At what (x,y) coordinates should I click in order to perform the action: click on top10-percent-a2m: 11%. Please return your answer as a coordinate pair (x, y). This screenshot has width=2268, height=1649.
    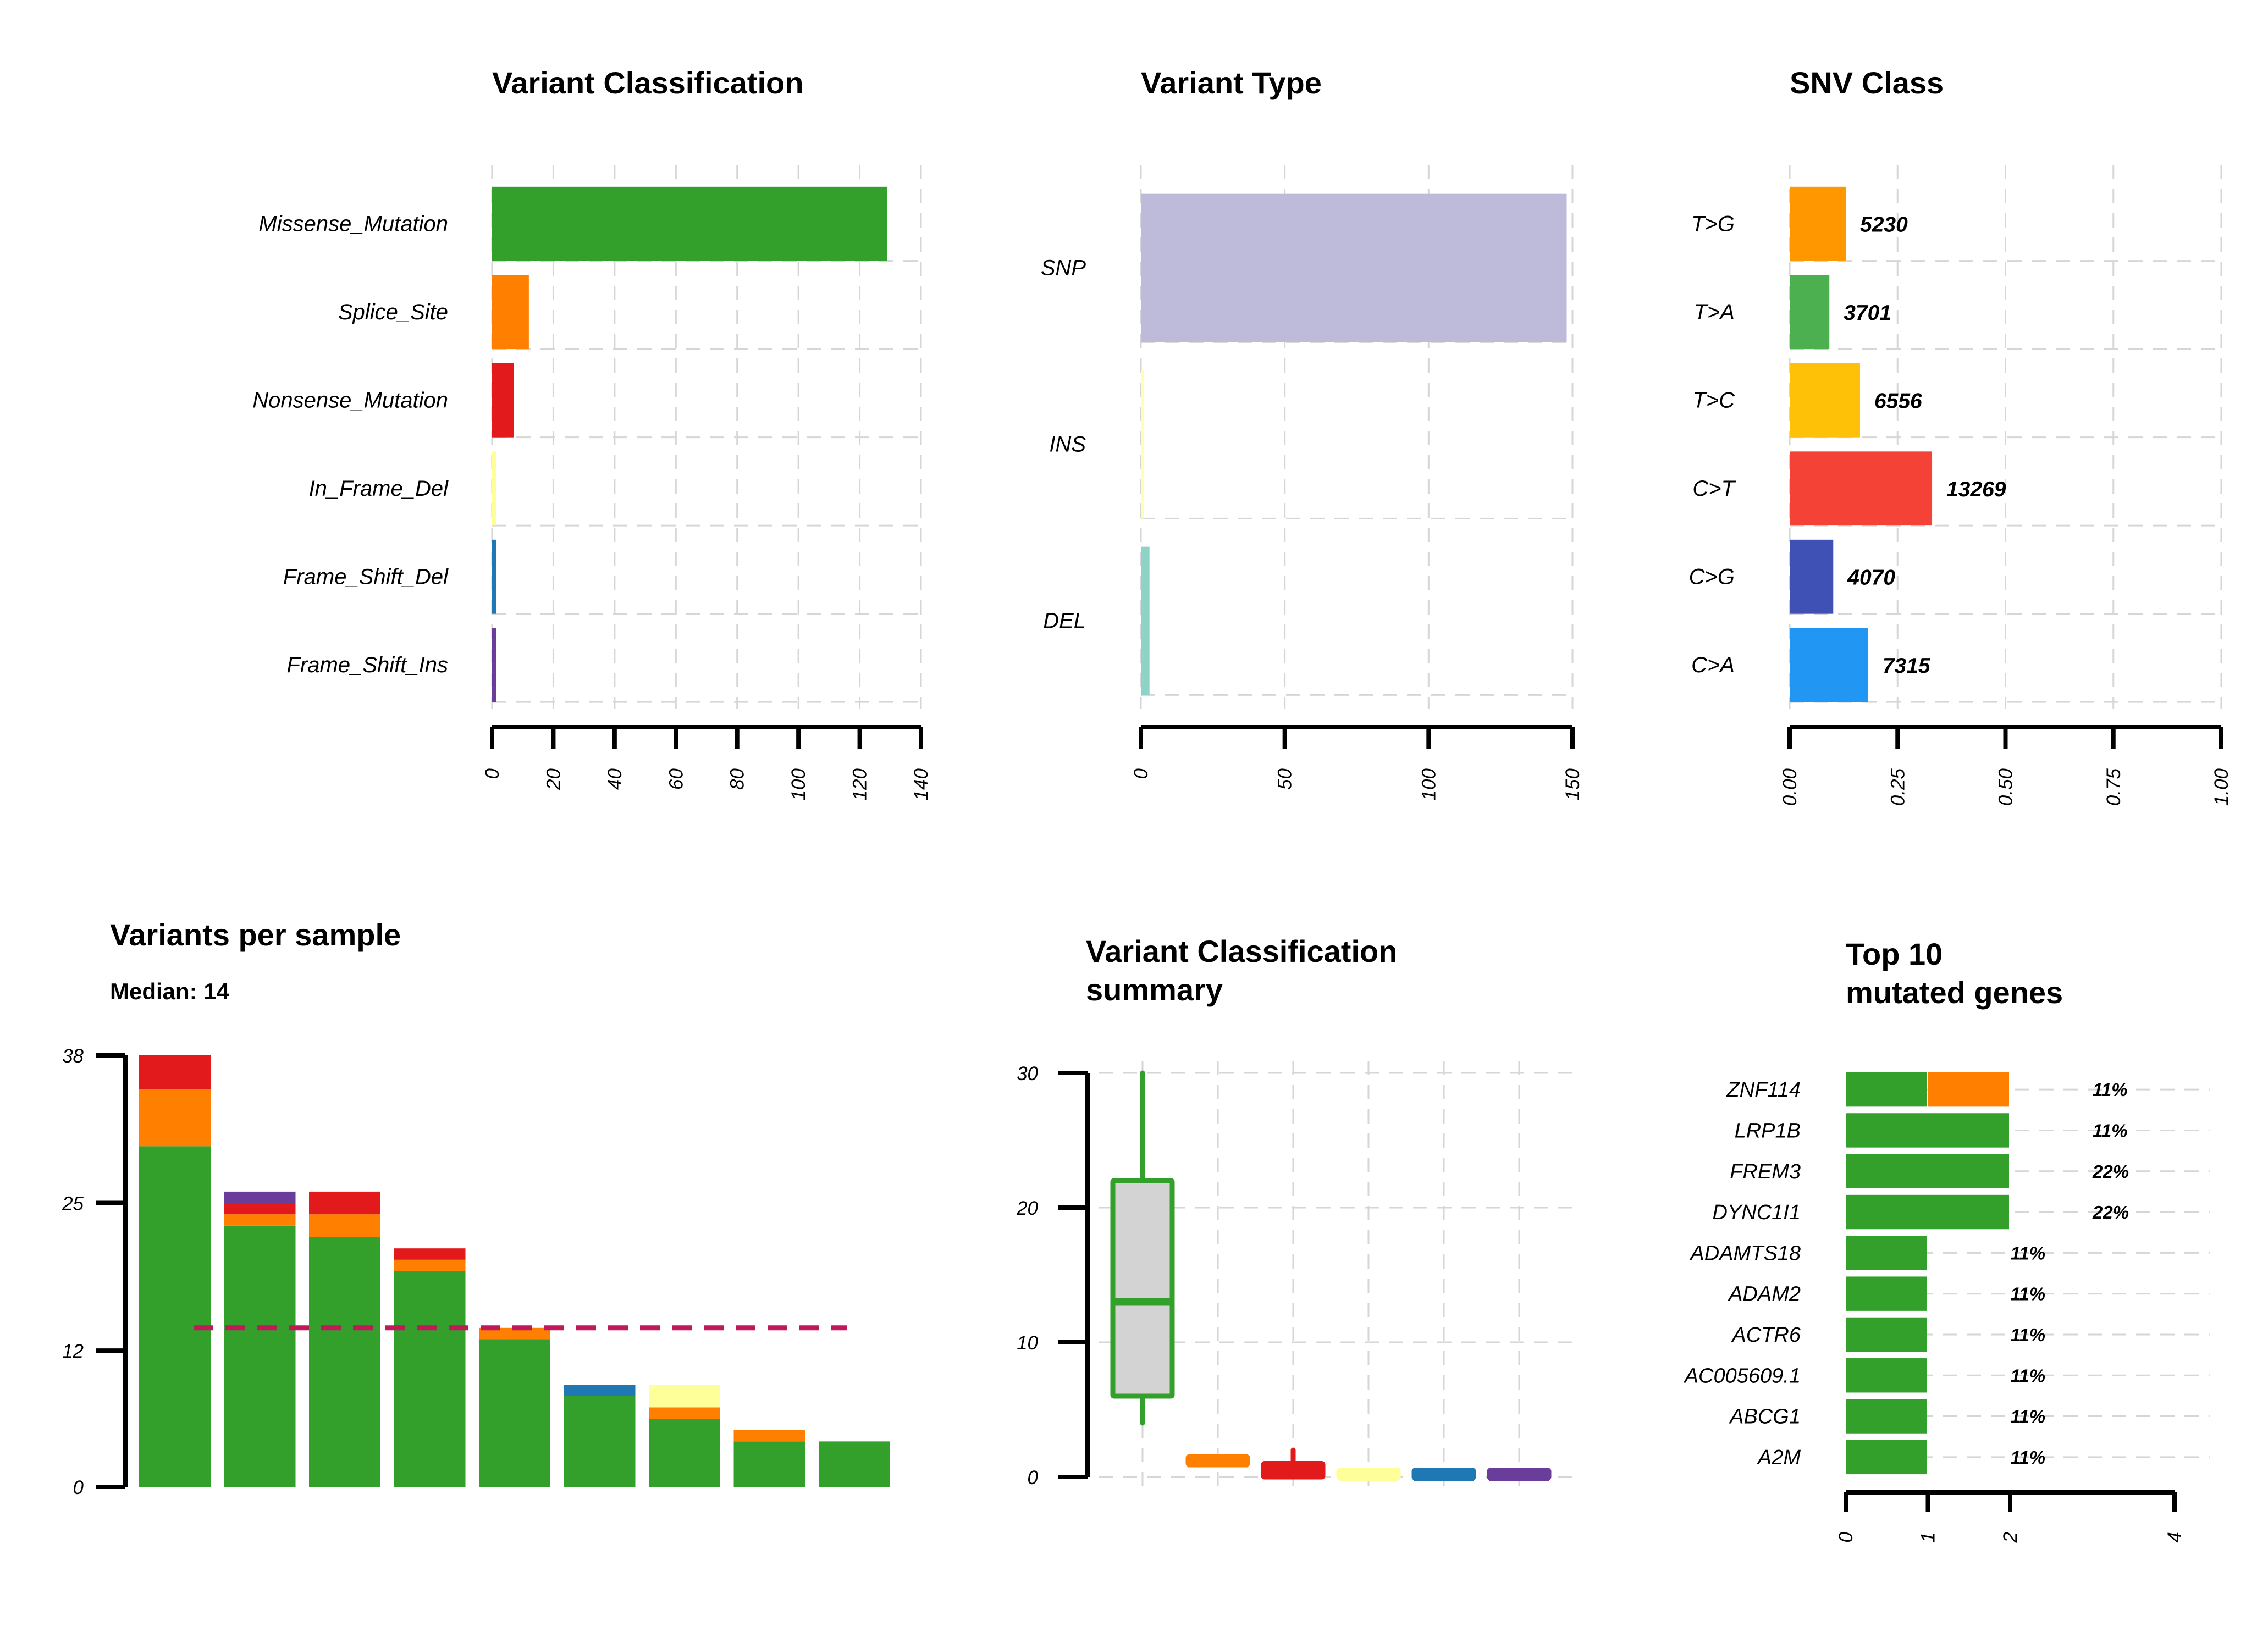
    Looking at the image, I should click on (2029, 1457).